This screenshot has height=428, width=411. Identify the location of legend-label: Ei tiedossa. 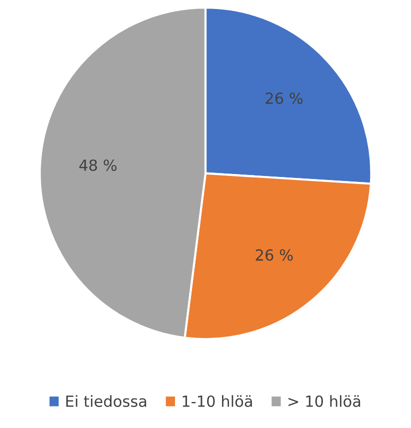
(106, 401).